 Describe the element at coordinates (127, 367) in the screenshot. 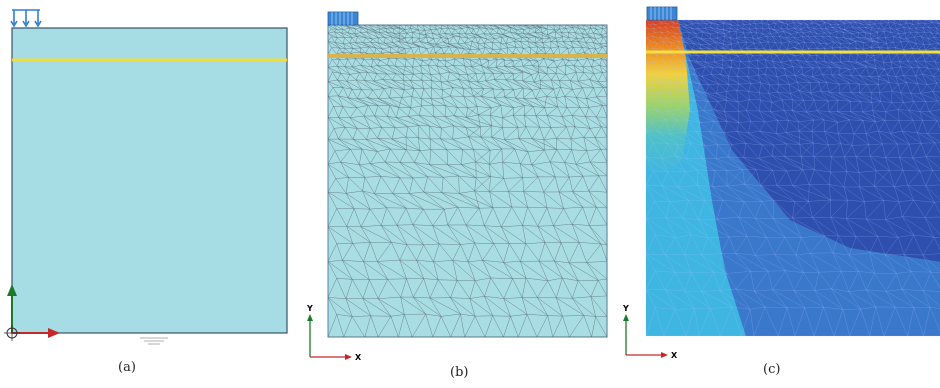

I see `caption-a: (a)` at that location.